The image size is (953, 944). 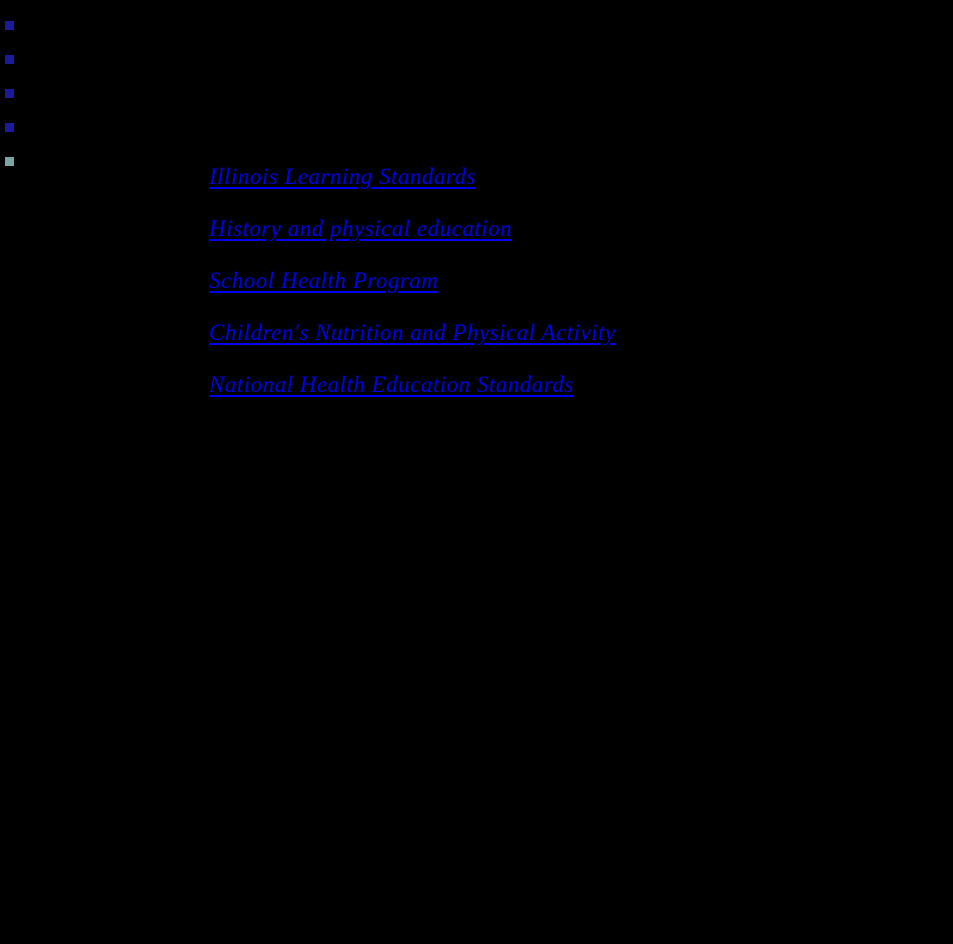 What do you see at coordinates (324, 280) in the screenshot?
I see `link-school-health-program: School Health Program` at bounding box center [324, 280].